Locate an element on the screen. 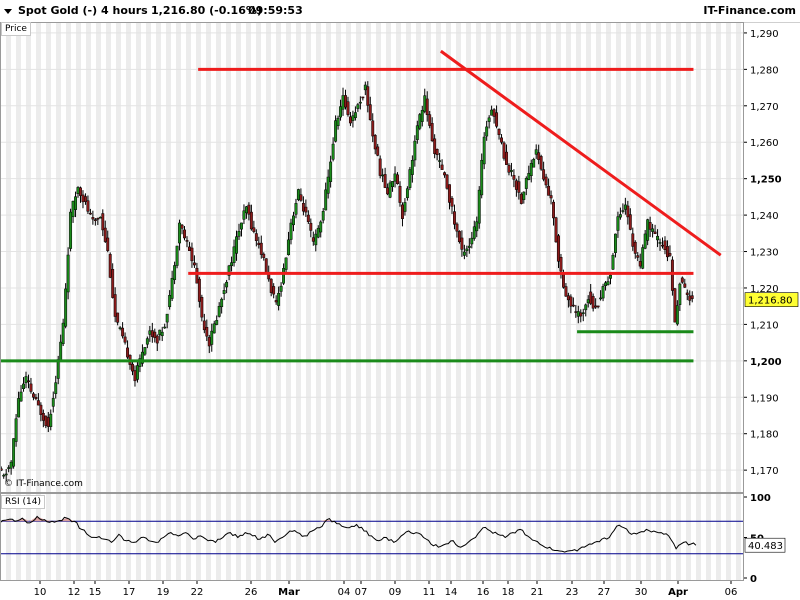  x-tick-label: 23 is located at coordinates (572, 592).